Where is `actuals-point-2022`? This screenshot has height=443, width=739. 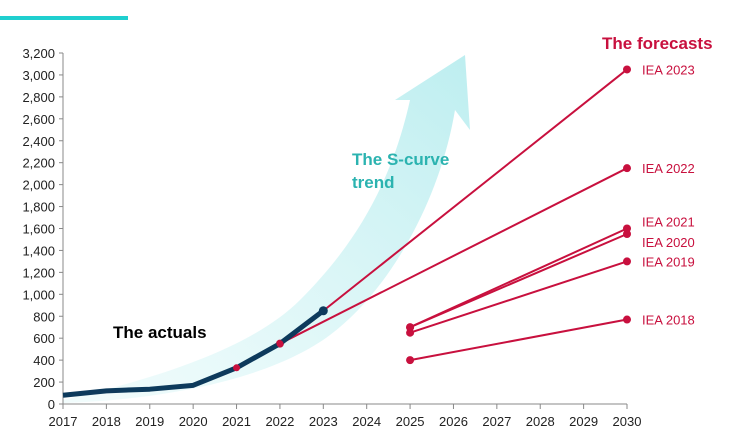 actuals-point-2022 is located at coordinates (280, 344).